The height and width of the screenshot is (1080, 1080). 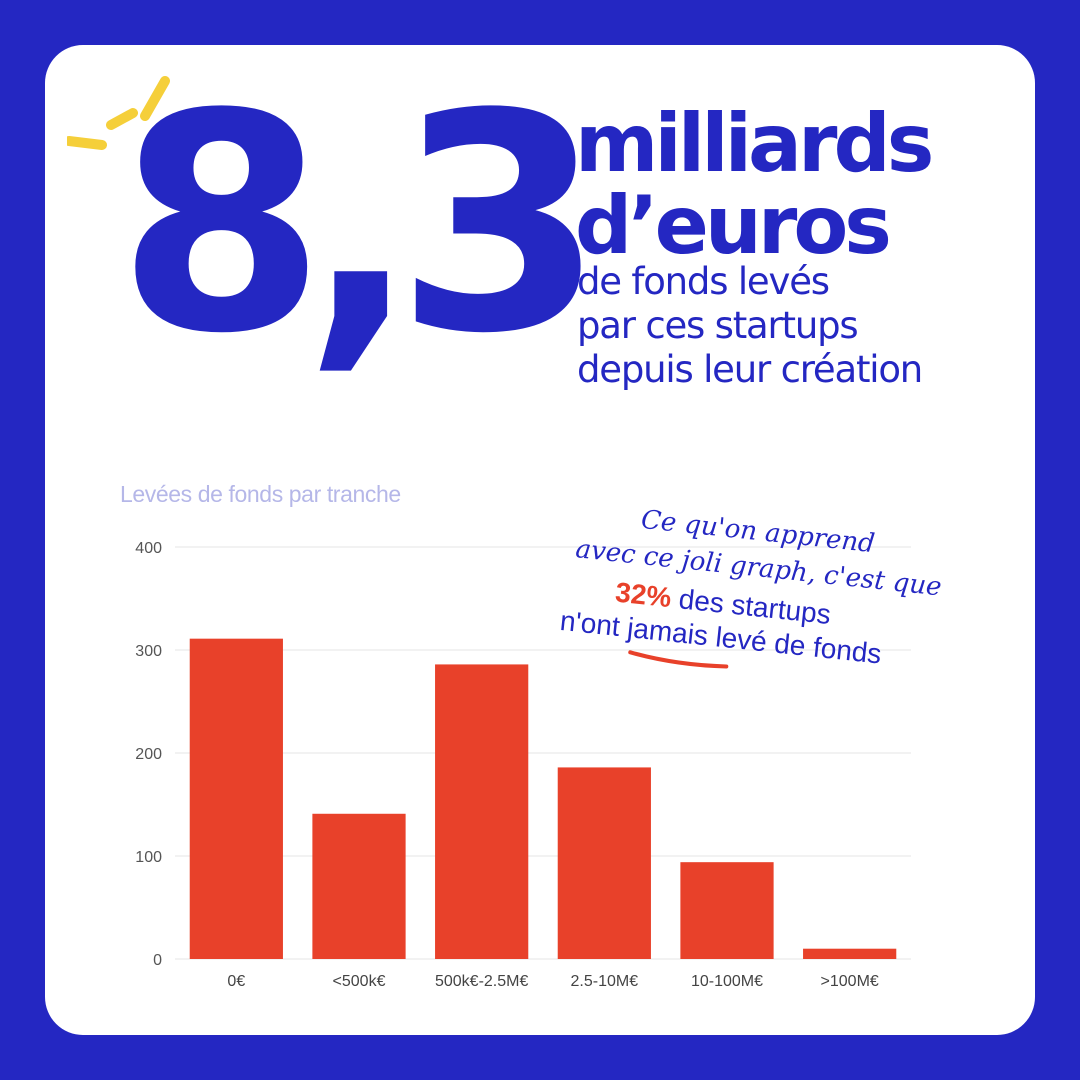 What do you see at coordinates (703, 281) in the screenshot?
I see `subtitle-line-1: de fonds levés` at bounding box center [703, 281].